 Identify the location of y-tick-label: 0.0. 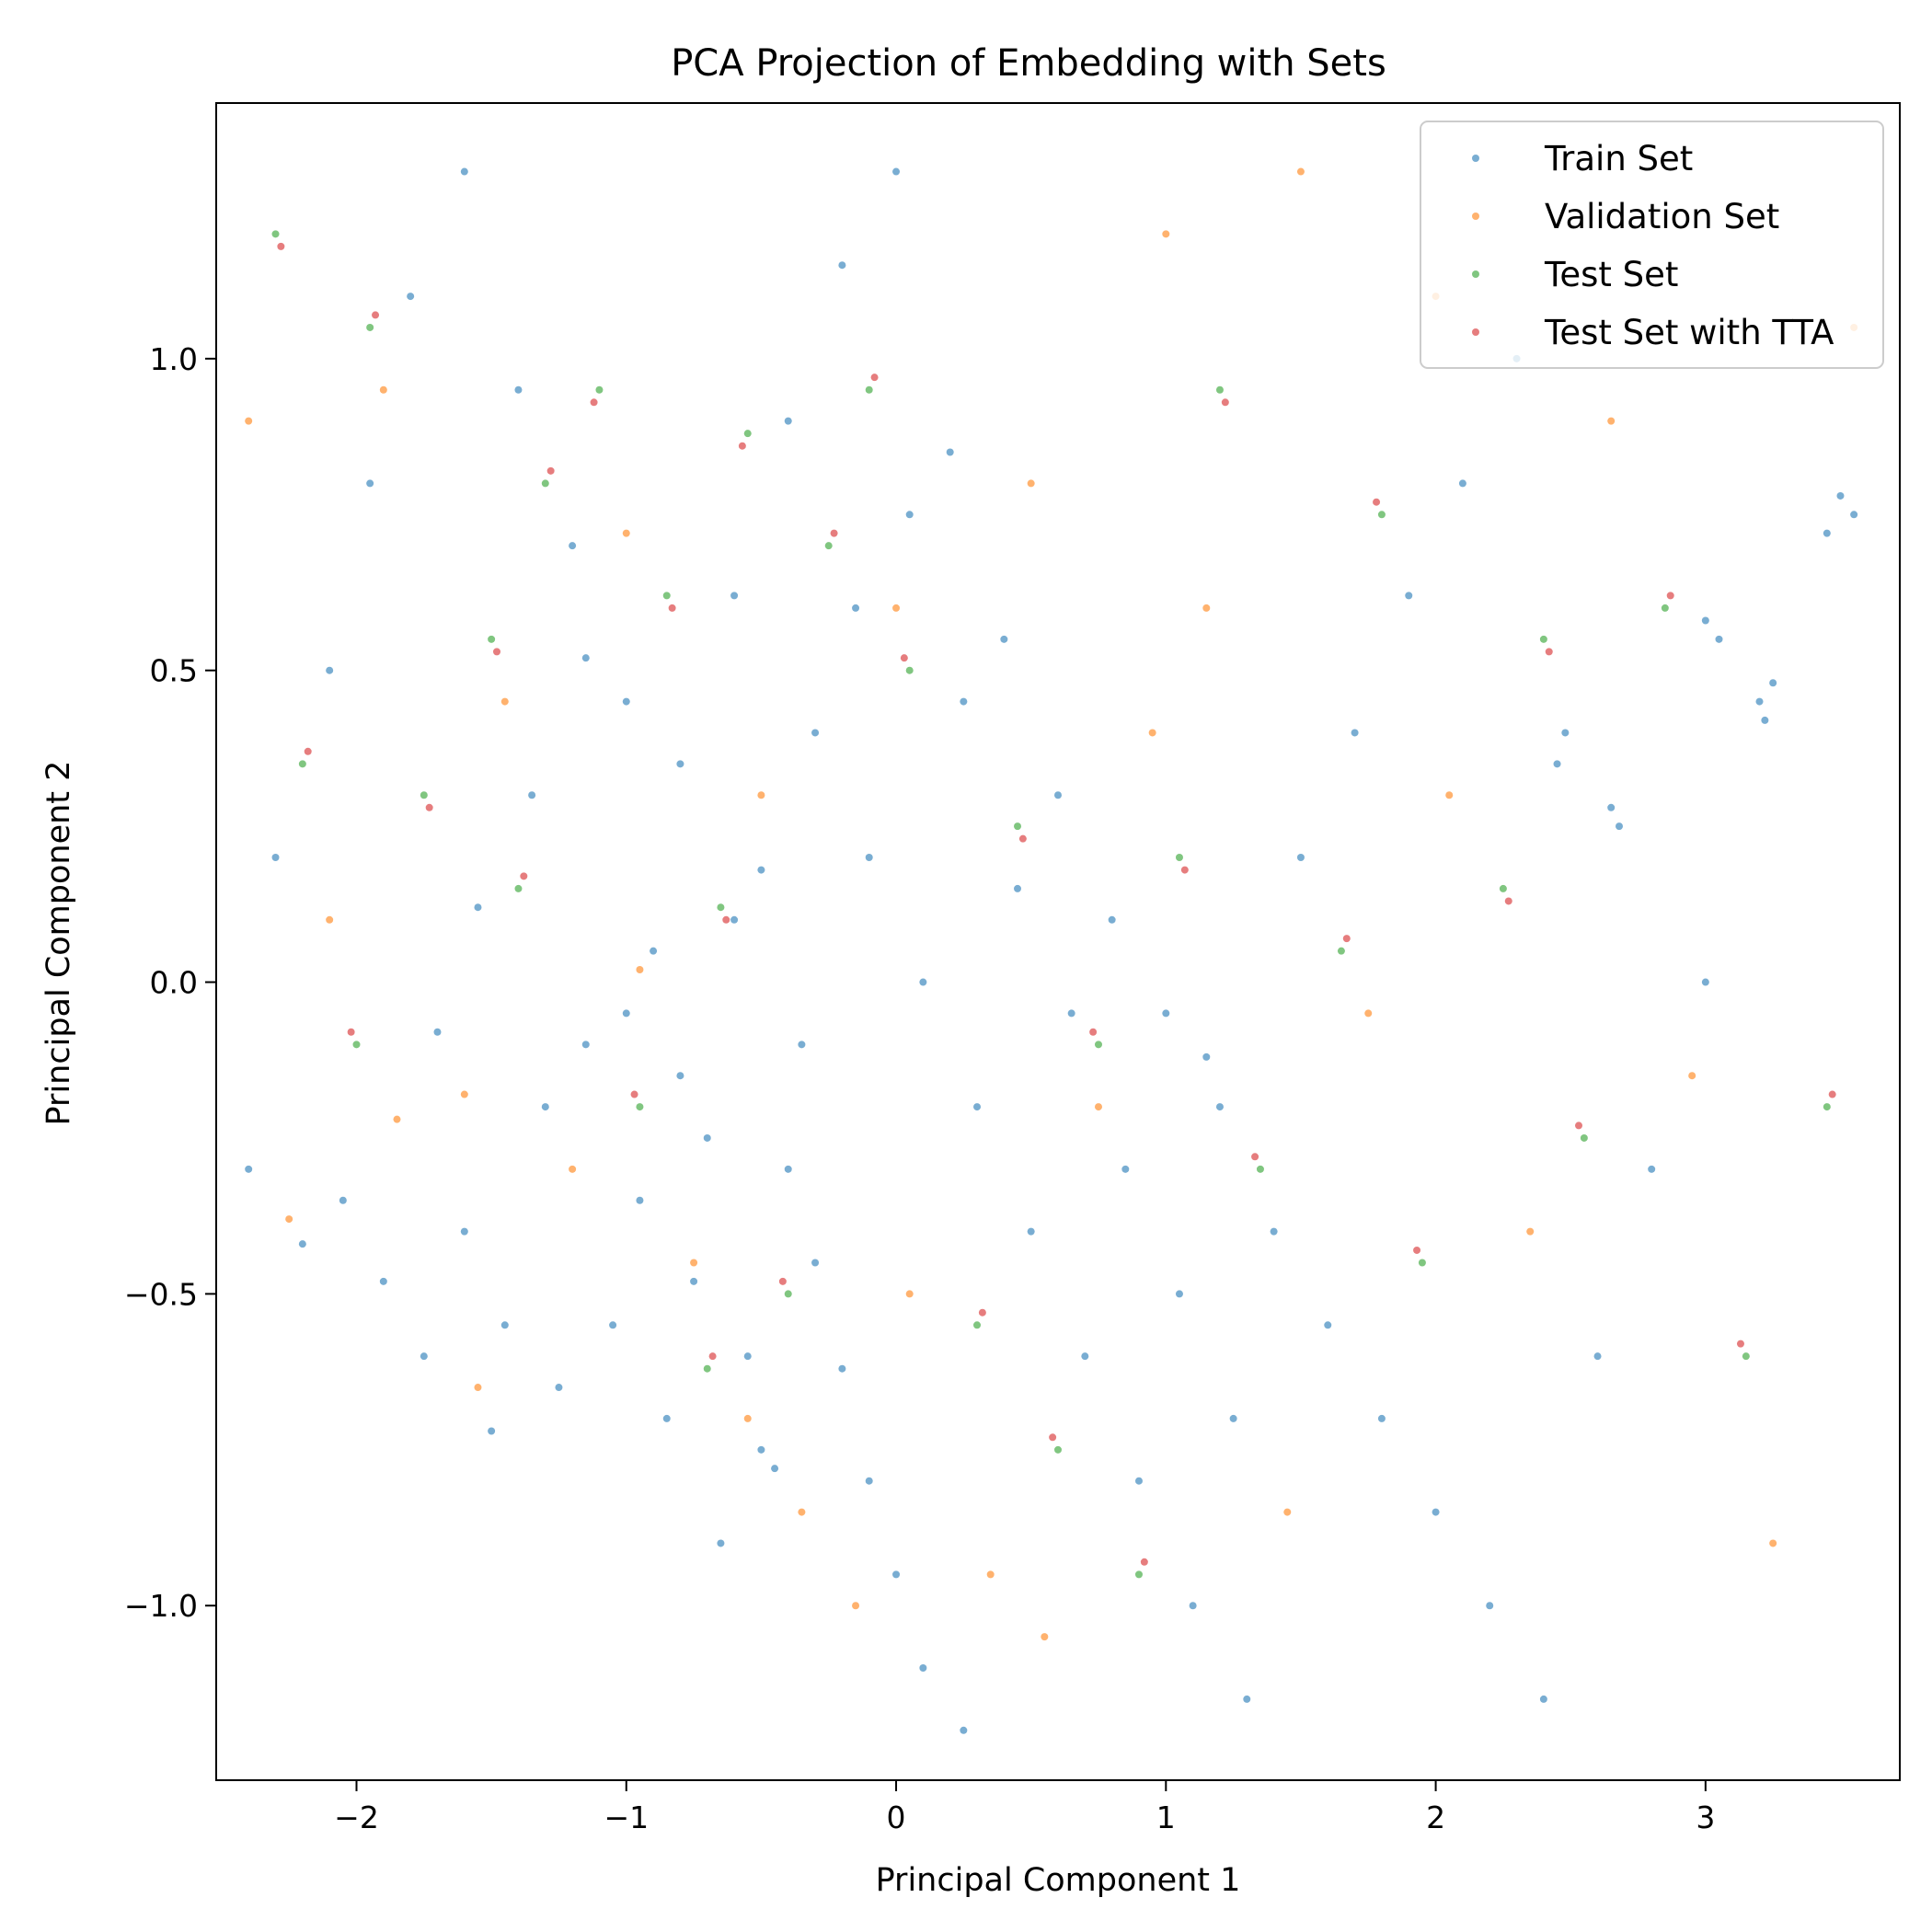
(174, 983).